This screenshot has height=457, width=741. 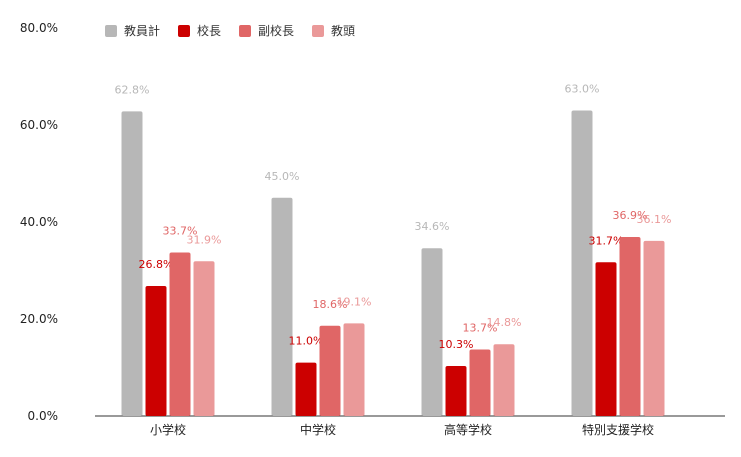 I want to click on y-tick-label: 0.0%, so click(x=43, y=416).